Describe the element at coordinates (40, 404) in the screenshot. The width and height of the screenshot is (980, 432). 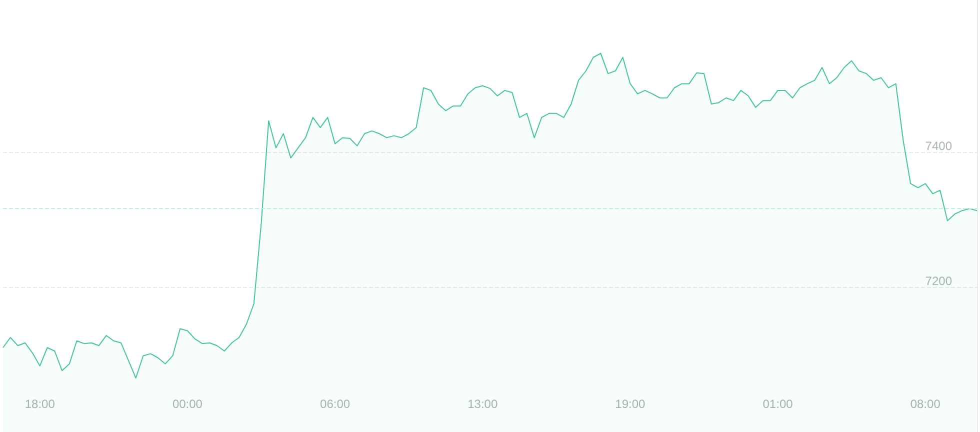
I see `x-tick-label: 18:00` at that location.